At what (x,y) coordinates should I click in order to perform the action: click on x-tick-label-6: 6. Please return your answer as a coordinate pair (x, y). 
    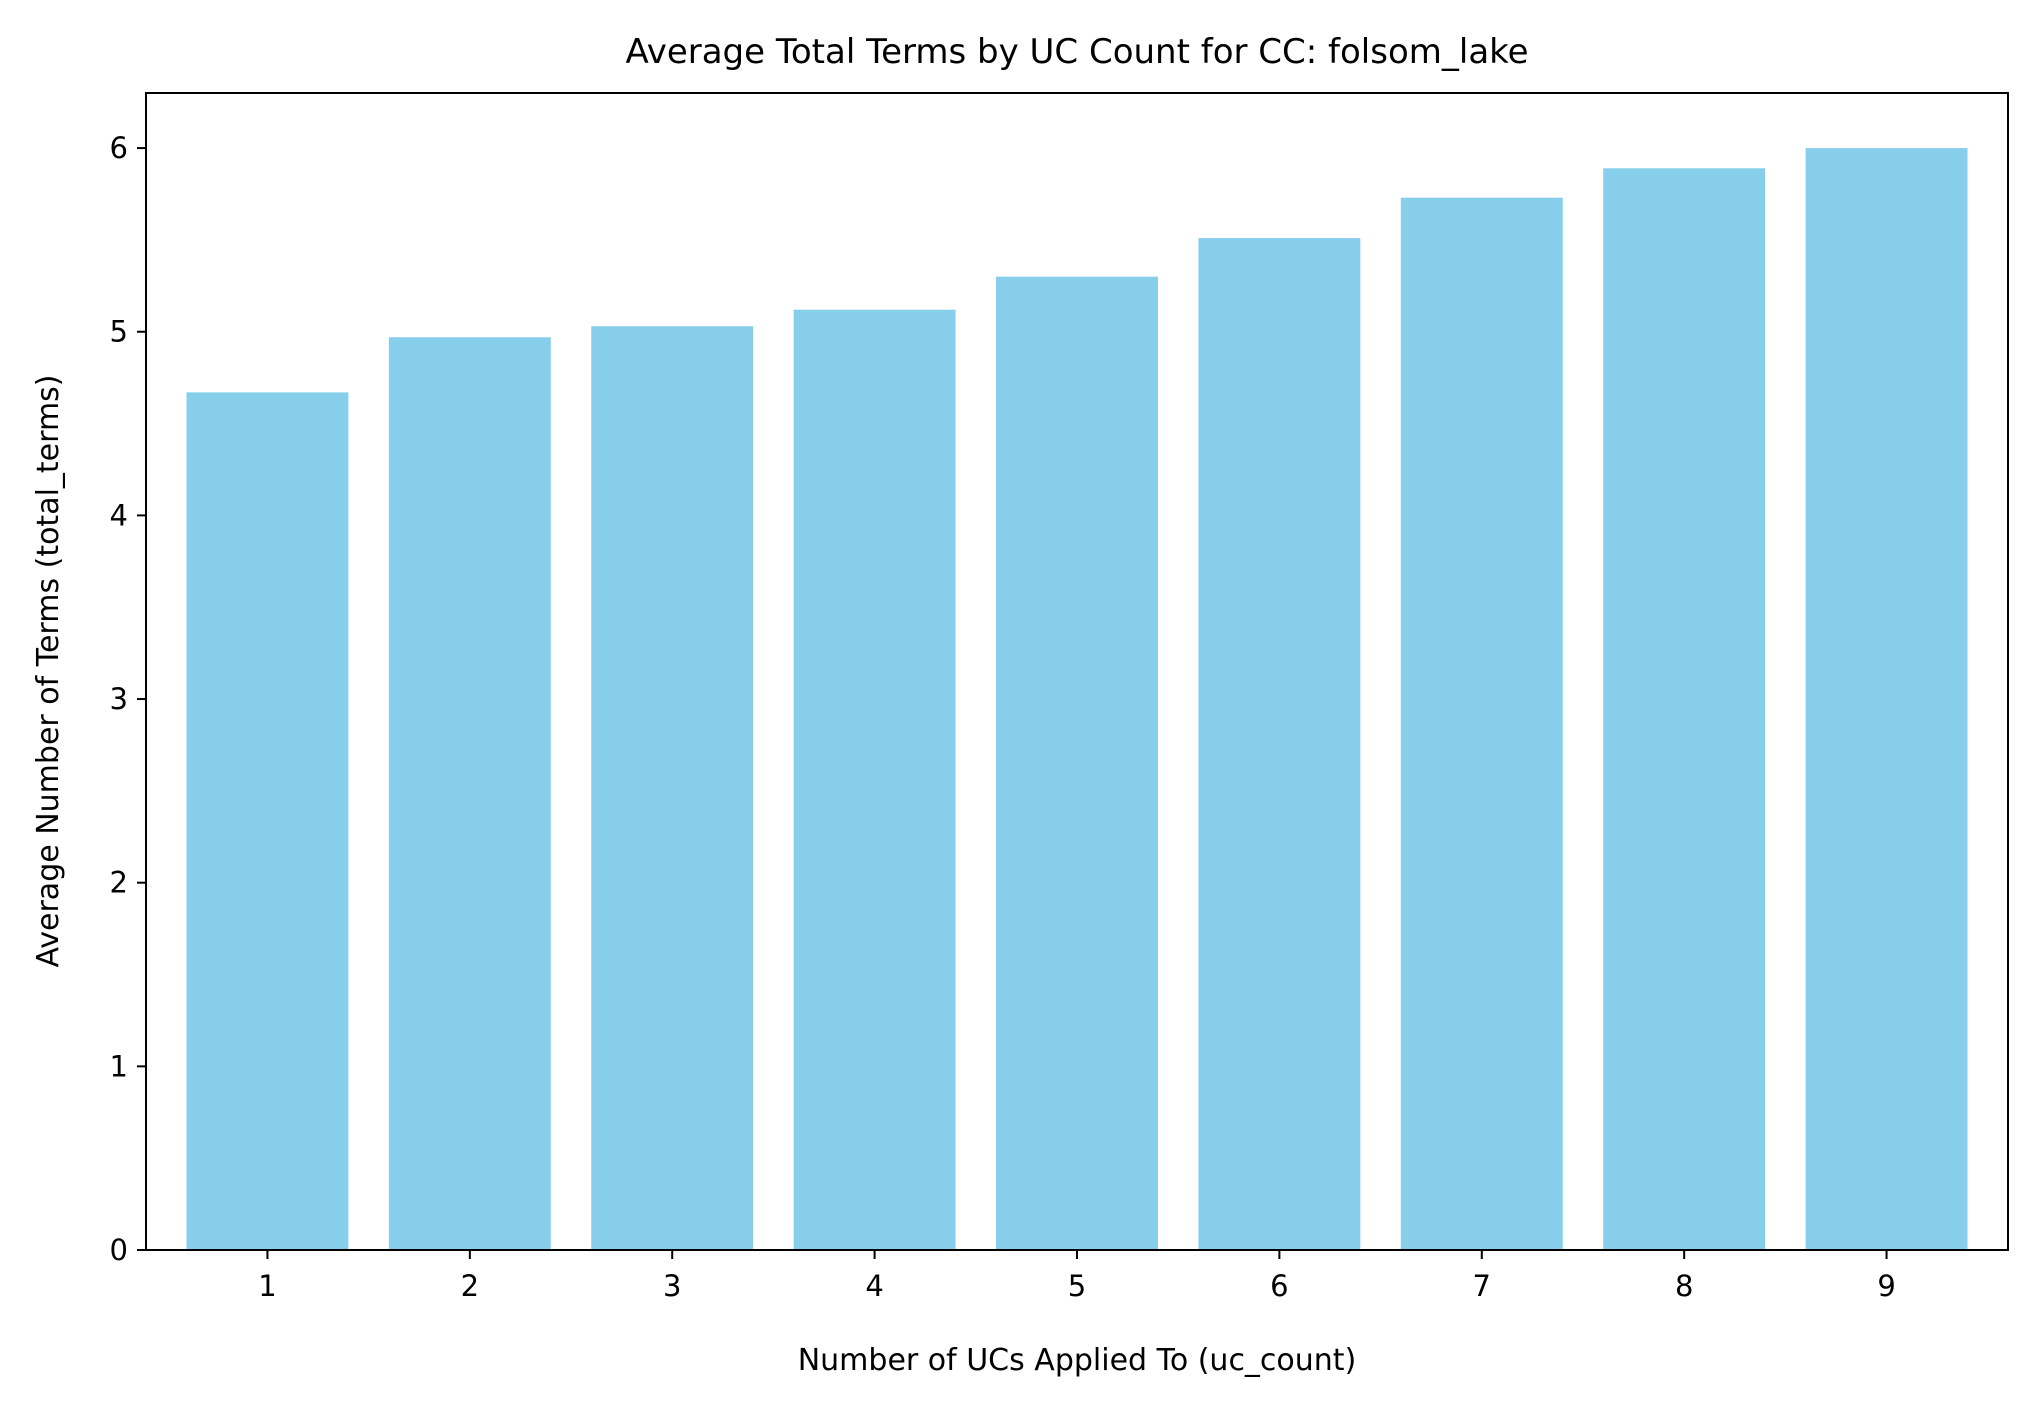
    Looking at the image, I should click on (1279, 1286).